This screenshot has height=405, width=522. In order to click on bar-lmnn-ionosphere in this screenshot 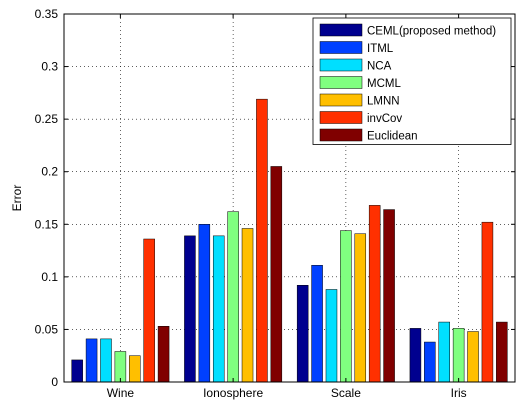, I will do `click(247, 305)`.